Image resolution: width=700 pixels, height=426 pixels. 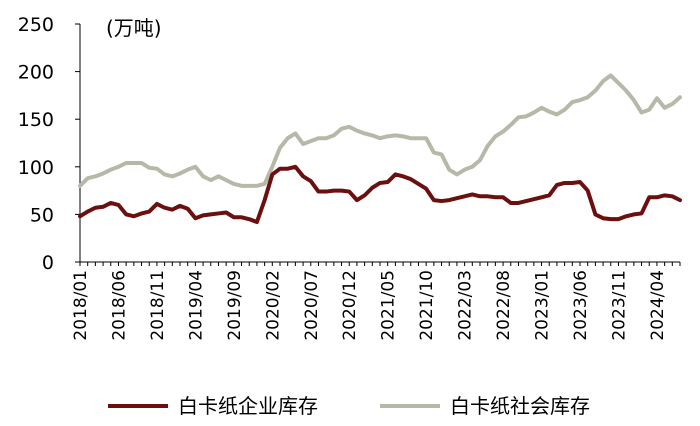 What do you see at coordinates (36, 168) in the screenshot?
I see `y-tick-label: 100` at bounding box center [36, 168].